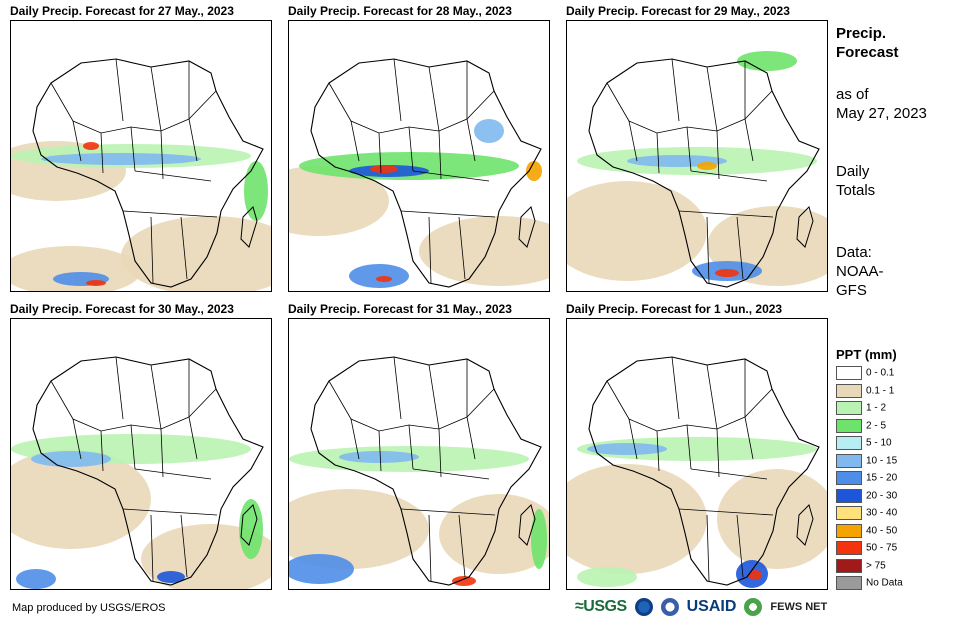 This screenshot has width=967, height=626. I want to click on panel-title: Daily Precip. Forecast for 28 May., 2023, so click(400, 11).